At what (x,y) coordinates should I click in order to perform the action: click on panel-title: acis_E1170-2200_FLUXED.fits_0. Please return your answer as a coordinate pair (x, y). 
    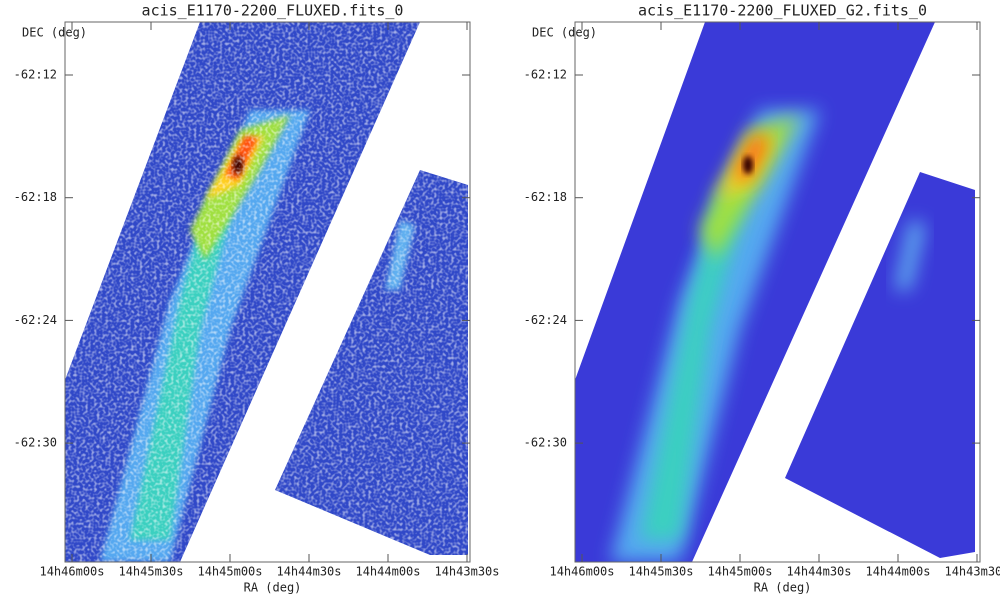
    Looking at the image, I should click on (273, 11).